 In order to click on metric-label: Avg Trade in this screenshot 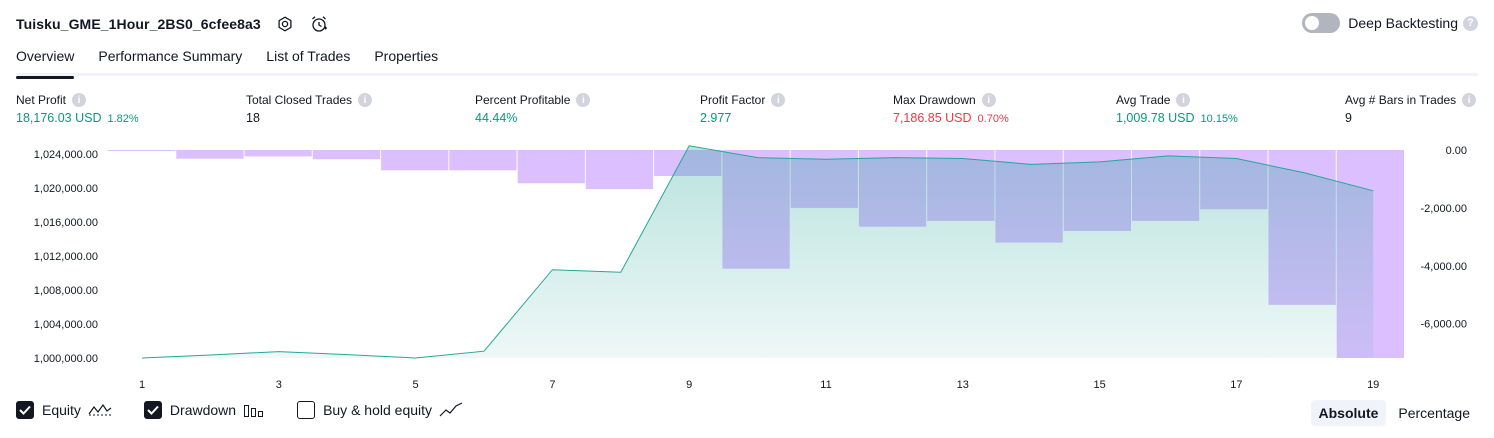, I will do `click(1143, 100)`.